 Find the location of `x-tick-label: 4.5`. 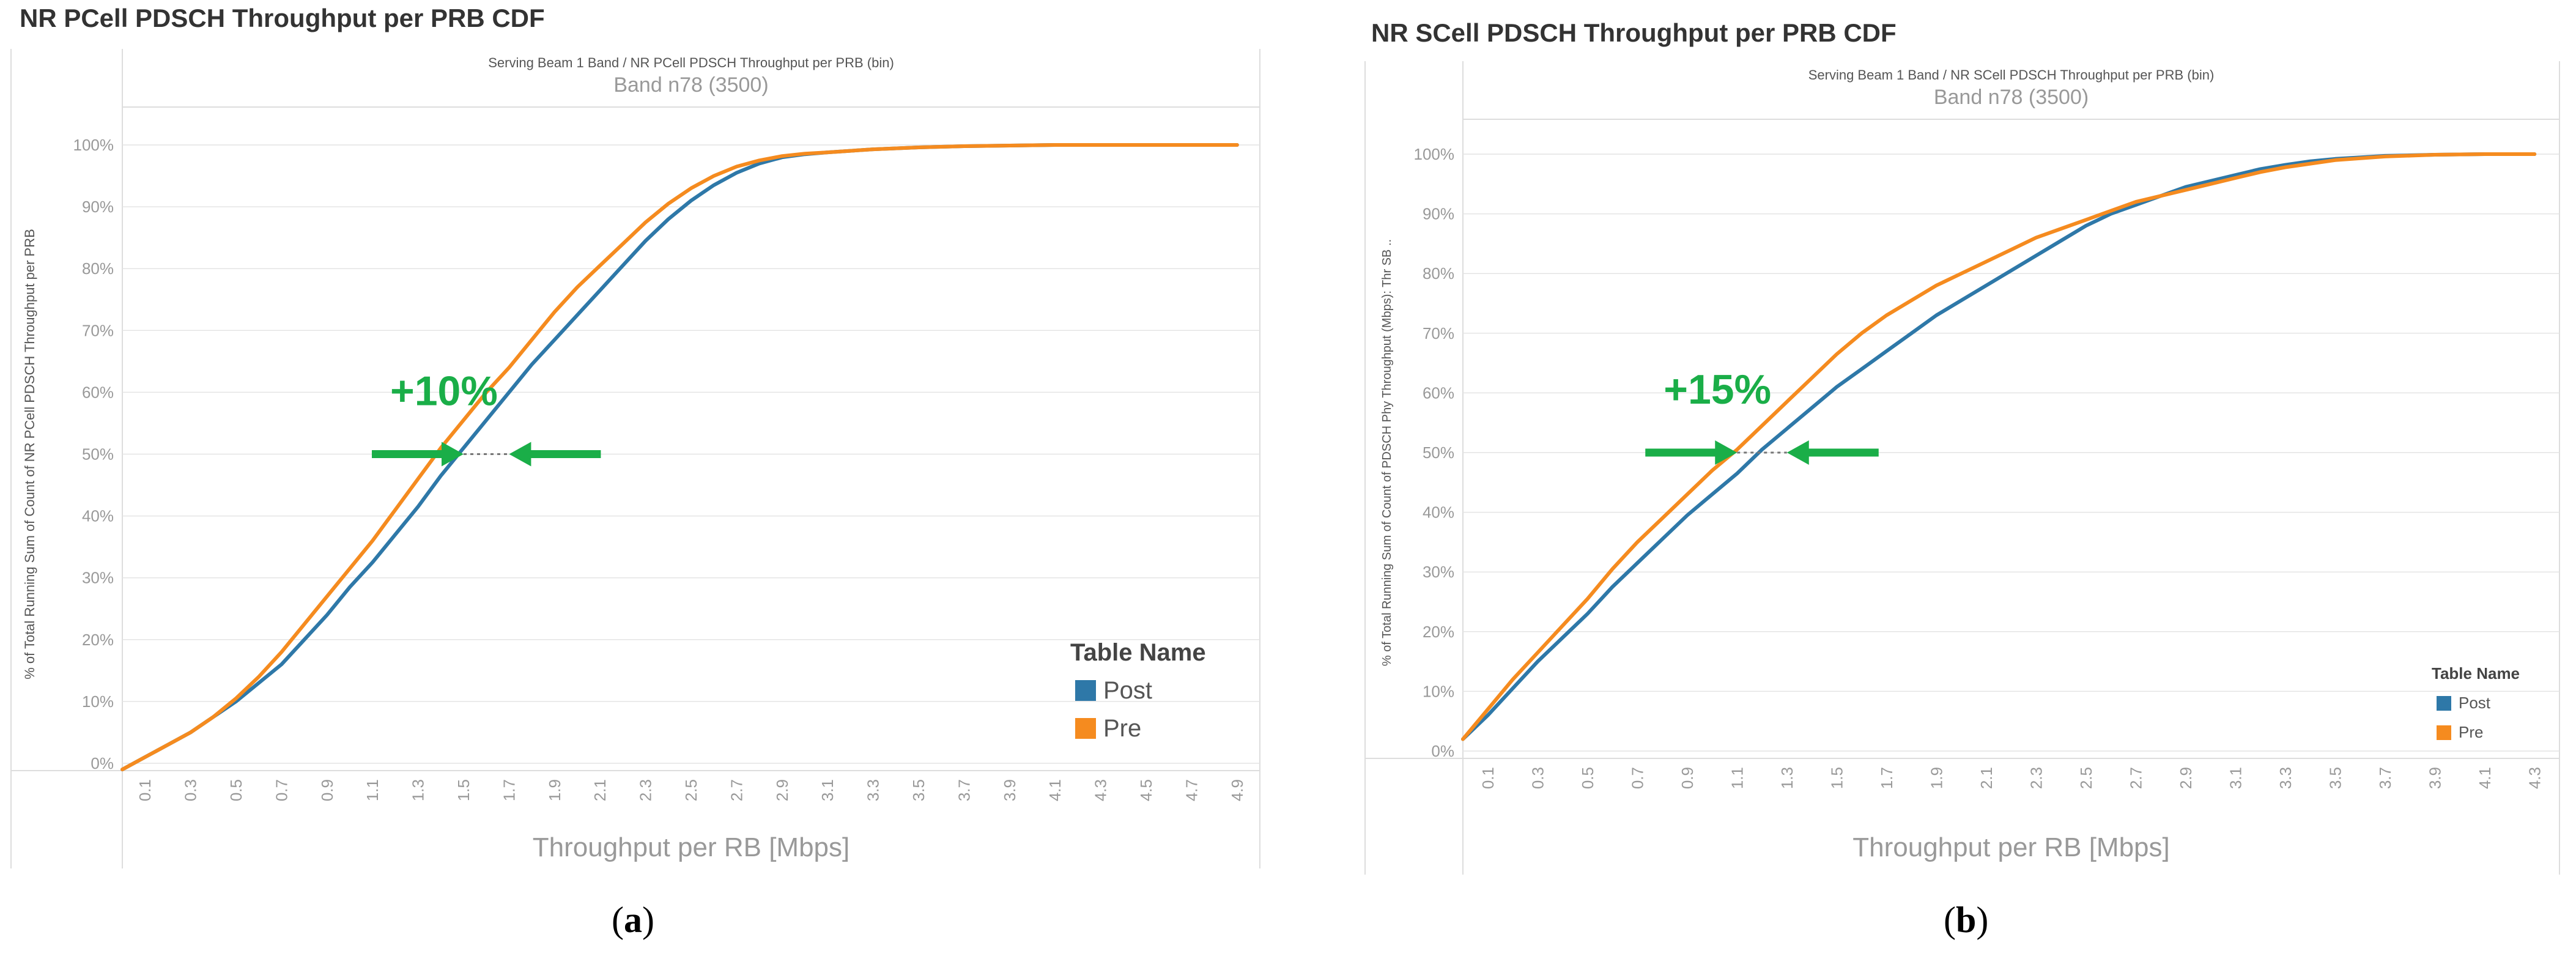

x-tick-label: 4.5 is located at coordinates (1146, 790).